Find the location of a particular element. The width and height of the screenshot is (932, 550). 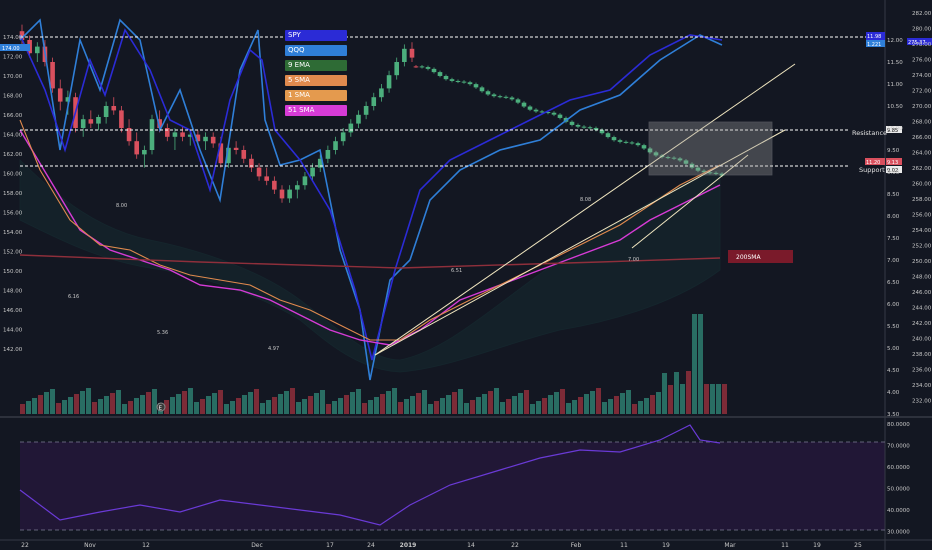

earnings-marker is located at coordinates (161, 407).